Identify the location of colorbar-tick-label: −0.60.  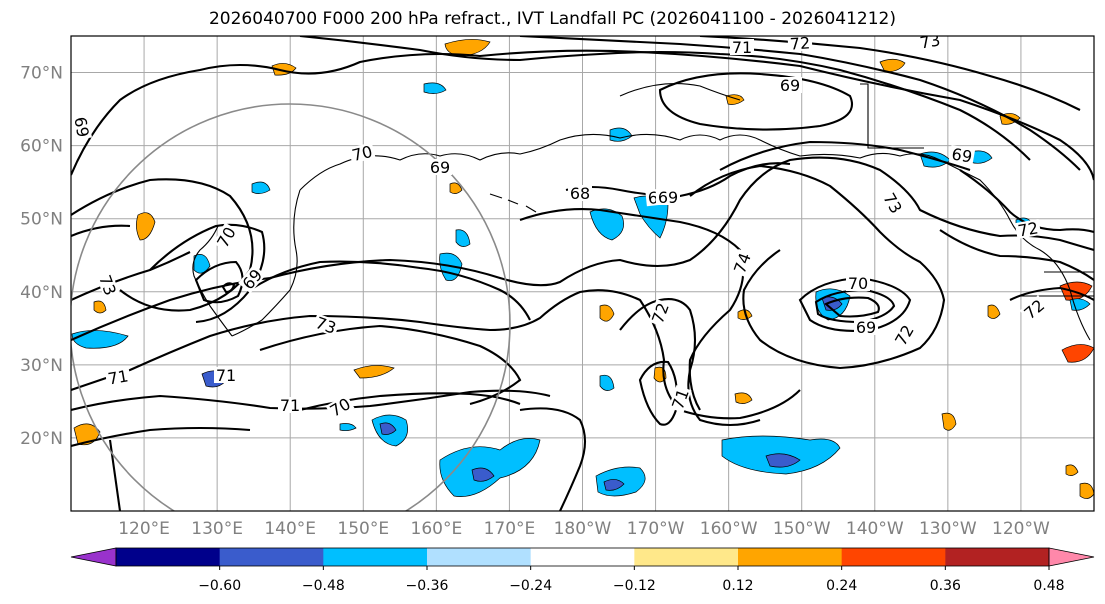
(219, 586).